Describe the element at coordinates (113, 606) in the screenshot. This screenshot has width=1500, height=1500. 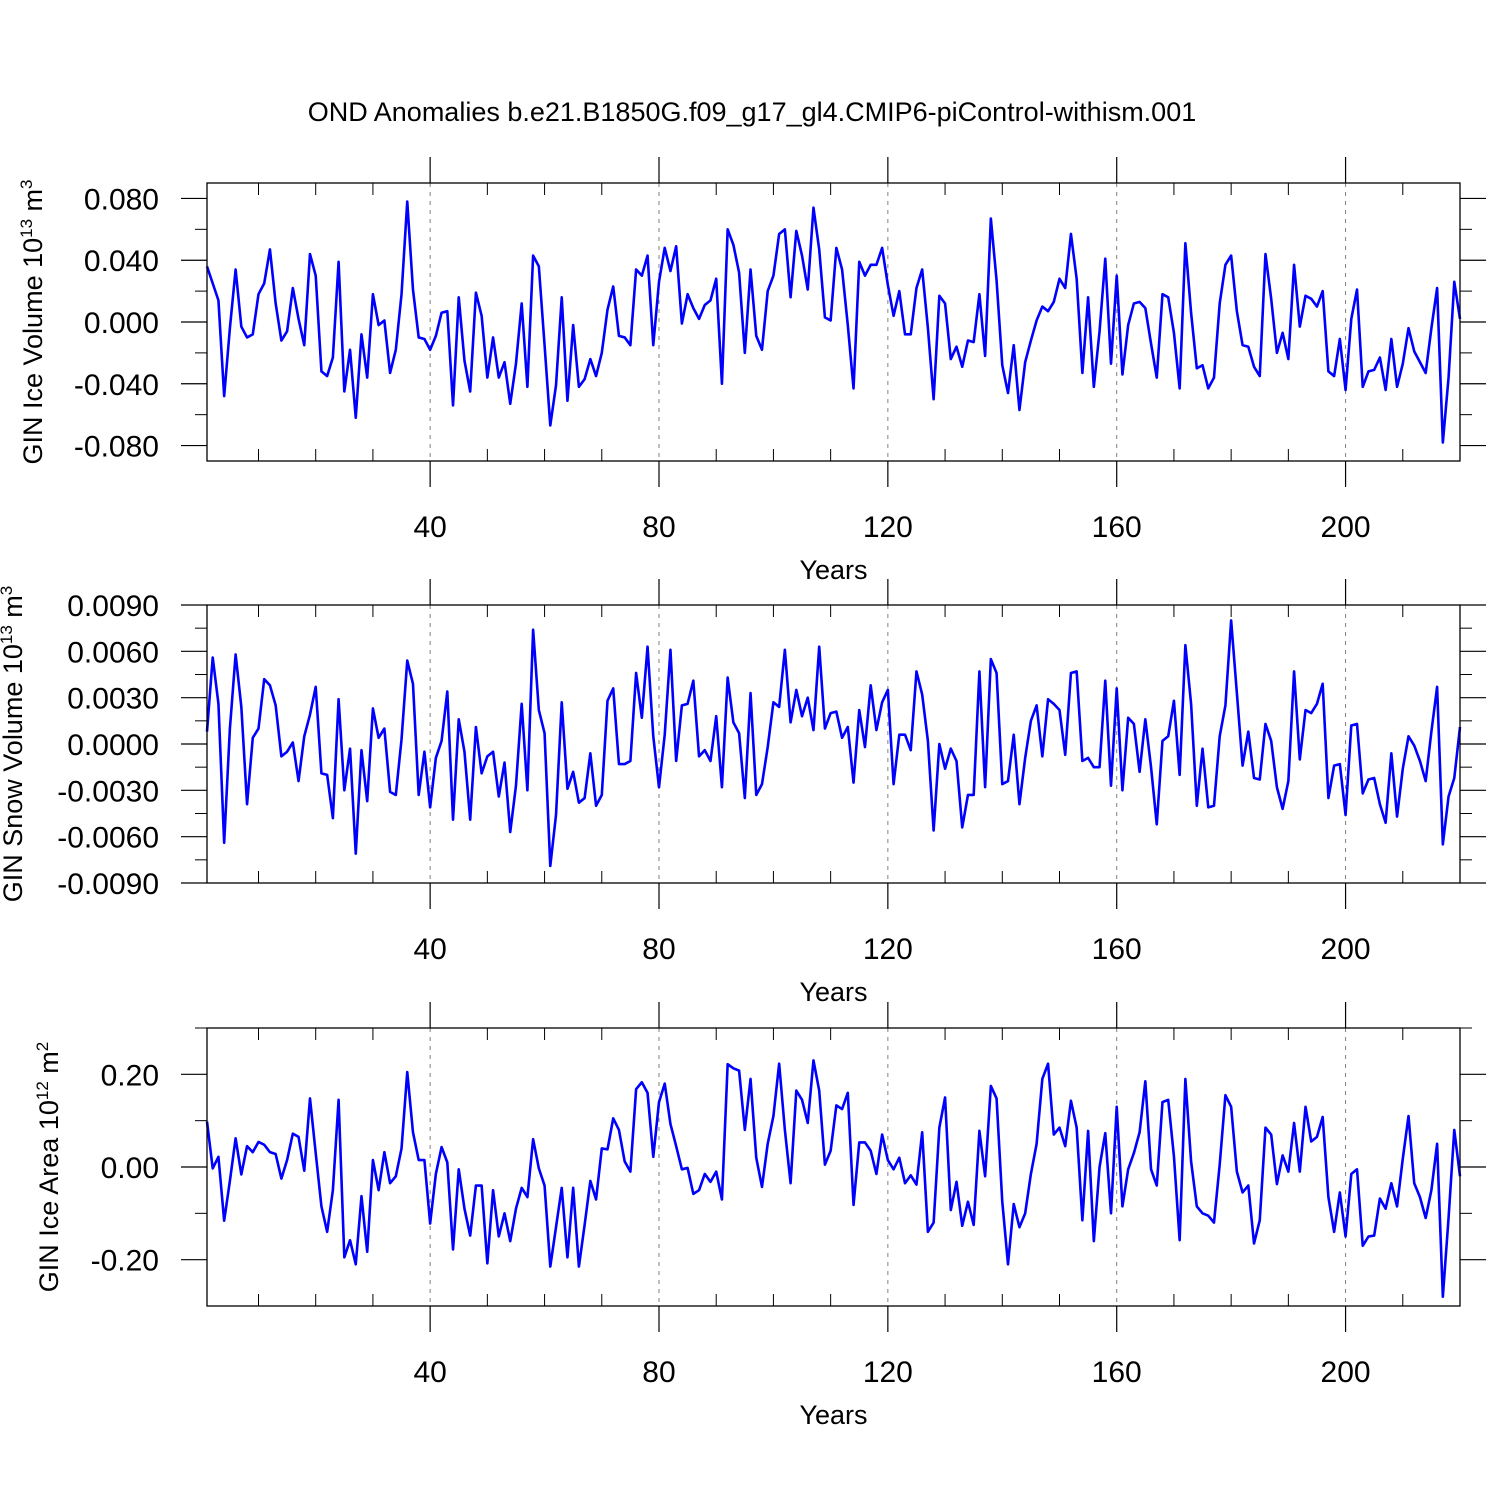
I see `y-tick-label: 0.0090` at that location.